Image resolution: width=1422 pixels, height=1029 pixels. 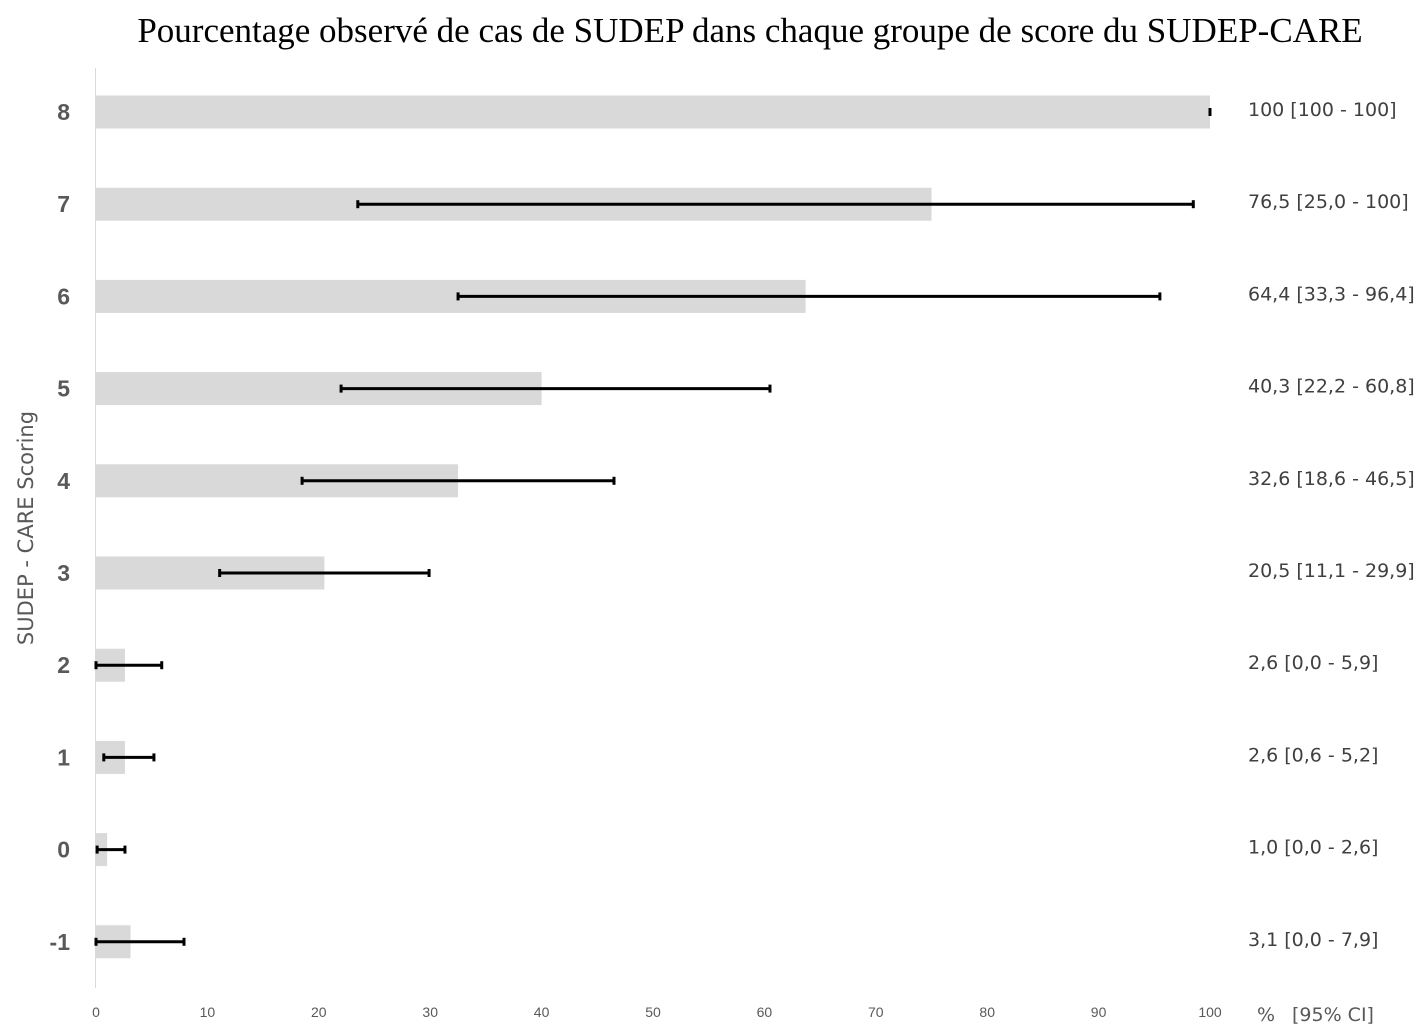 What do you see at coordinates (1313, 663) in the screenshot?
I see `data-label-2: 2,6 [0,0 - 5,9]` at bounding box center [1313, 663].